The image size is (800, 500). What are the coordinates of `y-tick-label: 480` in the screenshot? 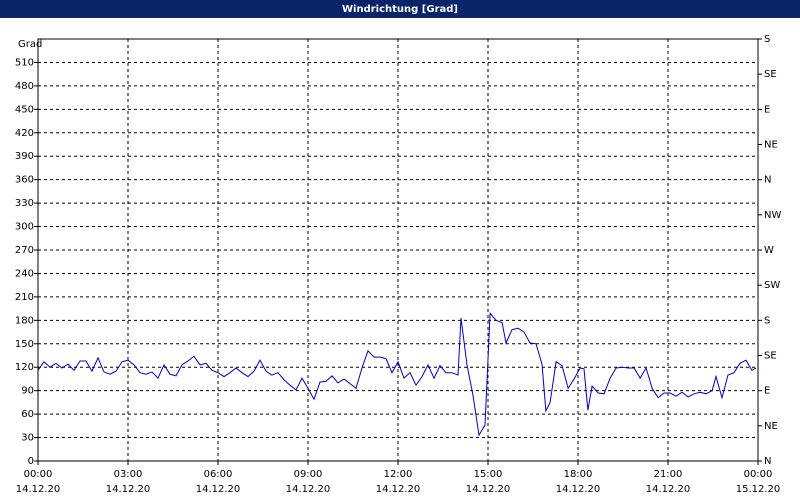 It's located at (24, 86).